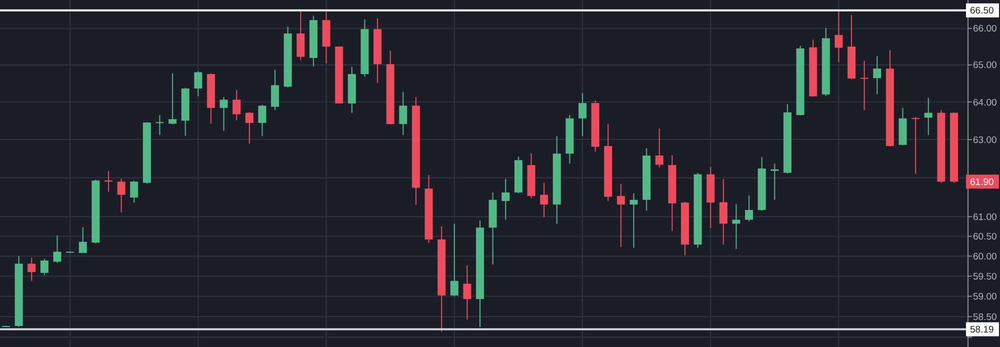 The height and width of the screenshot is (347, 1000). What do you see at coordinates (985, 102) in the screenshot?
I see `y-tick-label: 64.00` at bounding box center [985, 102].